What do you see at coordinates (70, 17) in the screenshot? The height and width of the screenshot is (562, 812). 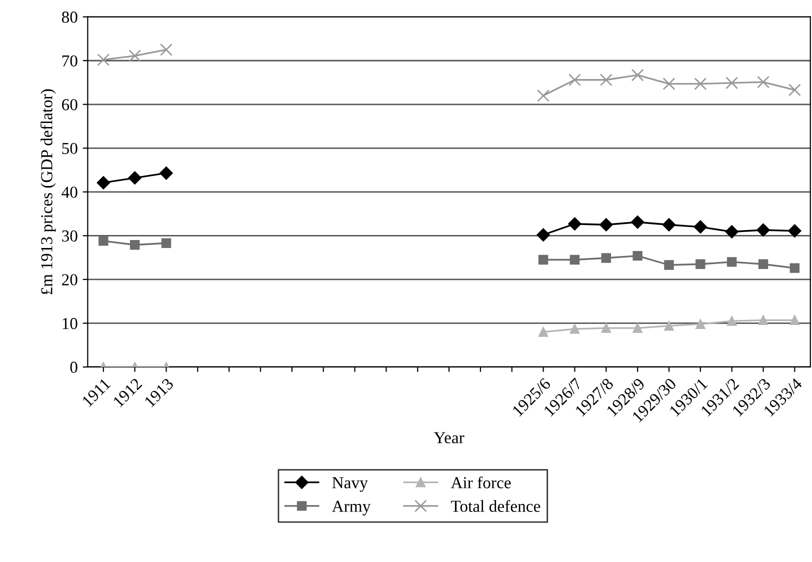 I see `y-tick-label: 80` at bounding box center [70, 17].